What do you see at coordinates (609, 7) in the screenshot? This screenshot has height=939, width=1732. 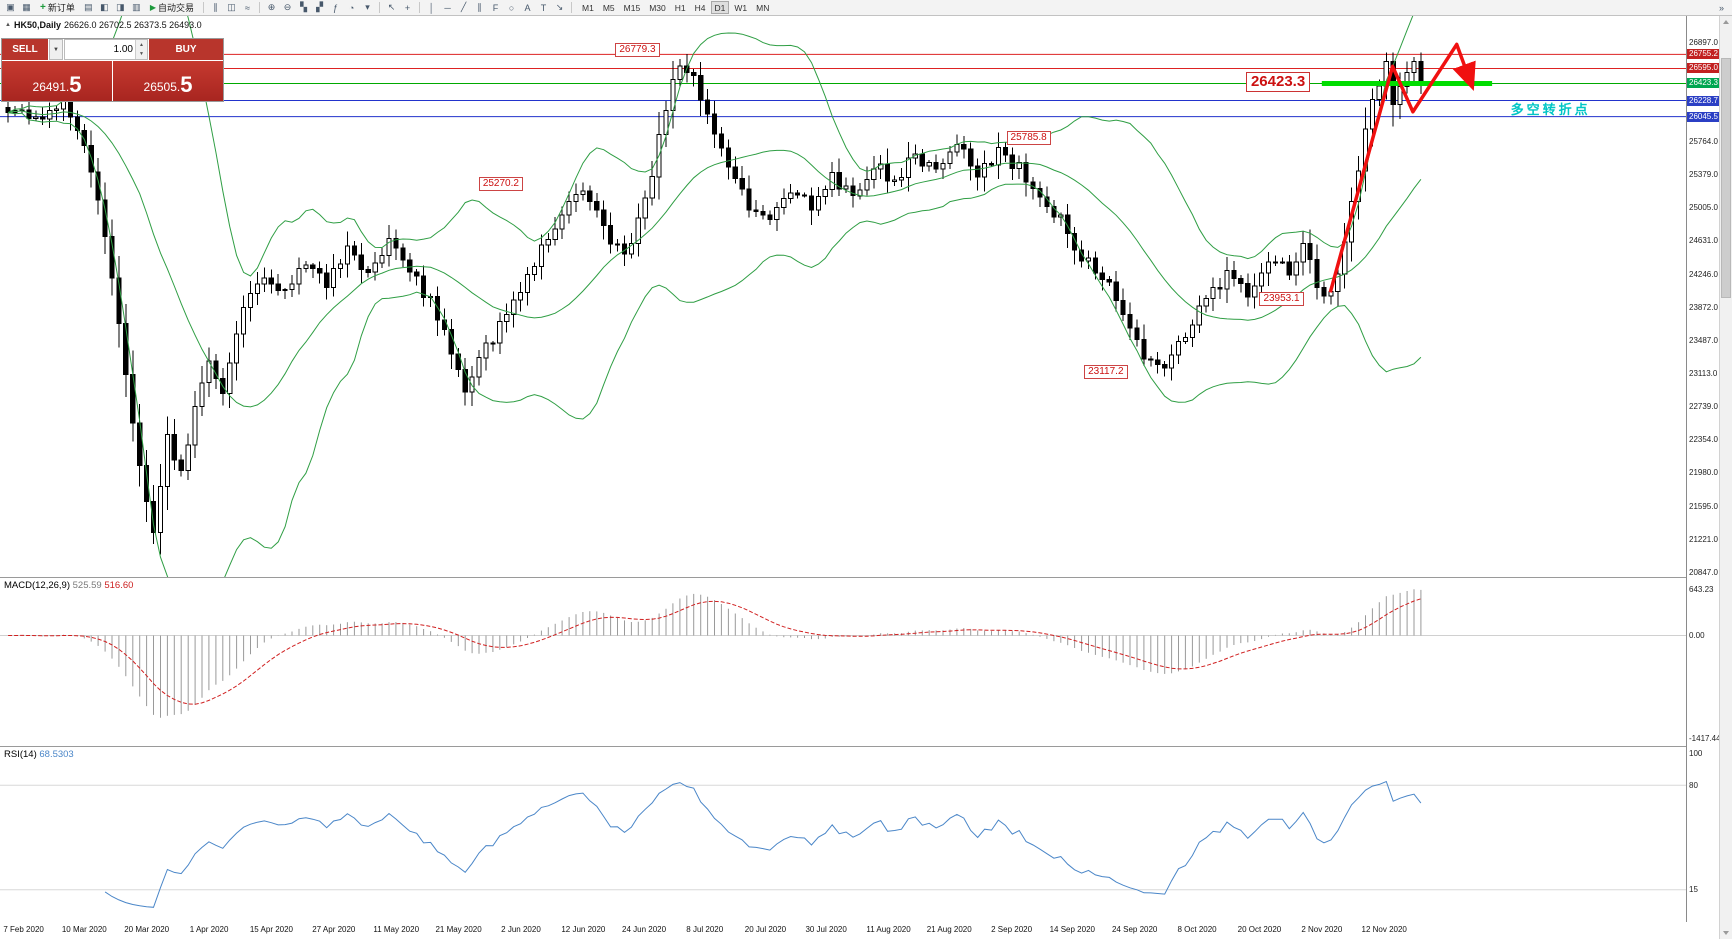 I see `timeframe-m5: M5` at bounding box center [609, 7].